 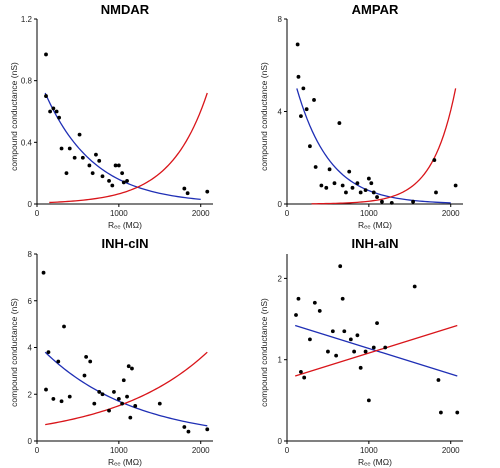 What do you see at coordinates (280, 112) in the screenshot?
I see `y-tick-label: 4` at bounding box center [280, 112].